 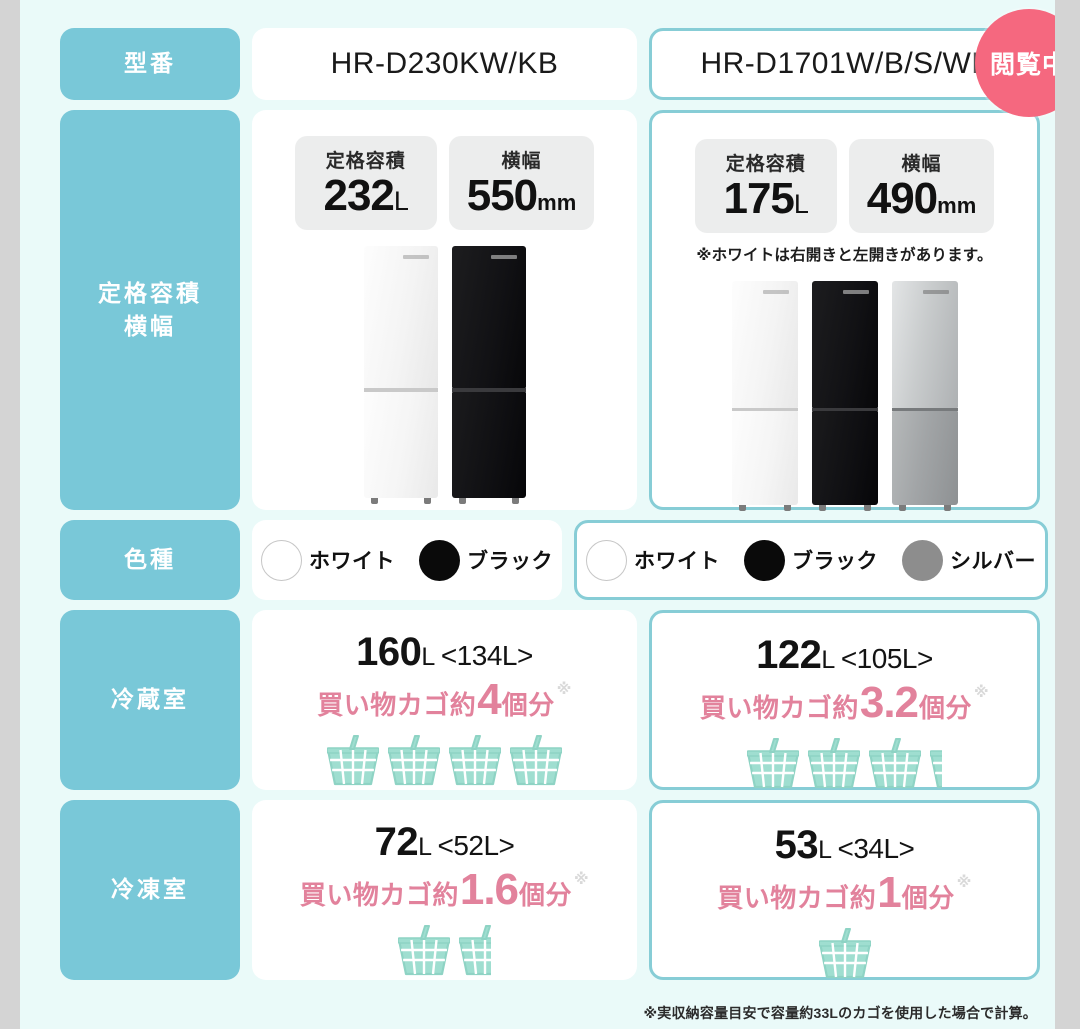 I want to click on color-label: シルバー, so click(x=993, y=561).